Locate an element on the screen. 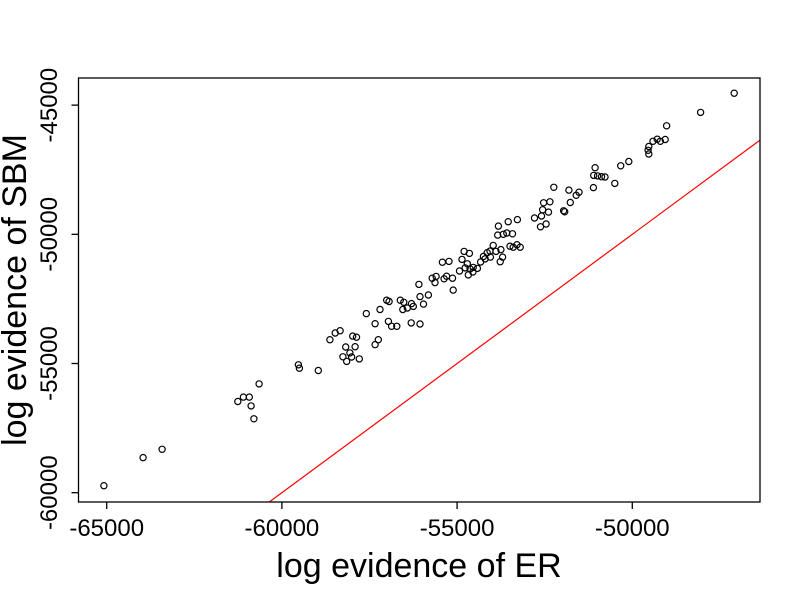 This screenshot has width=800, height=600. x-tick-label: -60000 is located at coordinates (282, 528).